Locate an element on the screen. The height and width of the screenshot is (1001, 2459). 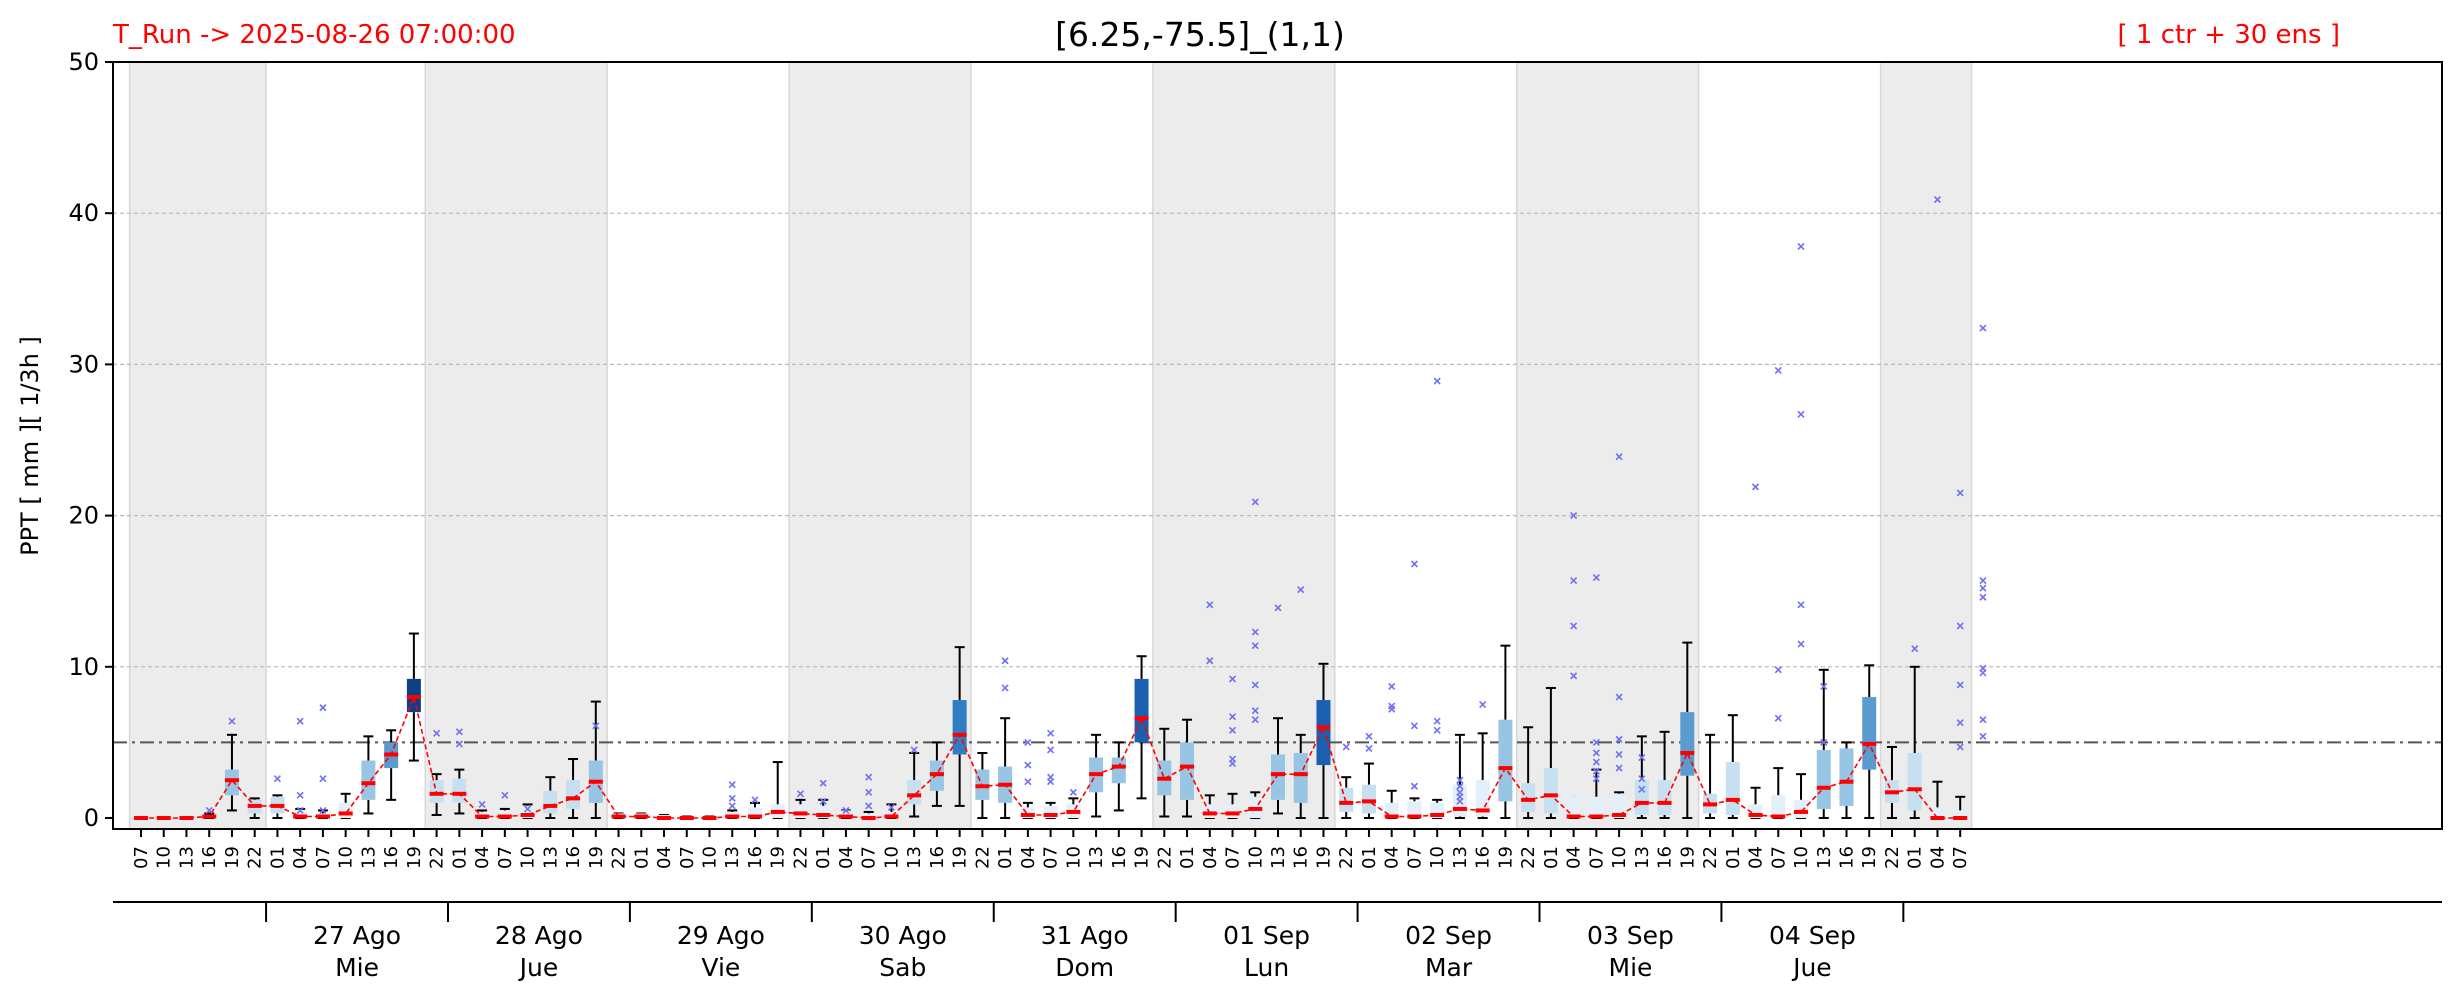
date-label: 29 Ago is located at coordinates (721, 935).